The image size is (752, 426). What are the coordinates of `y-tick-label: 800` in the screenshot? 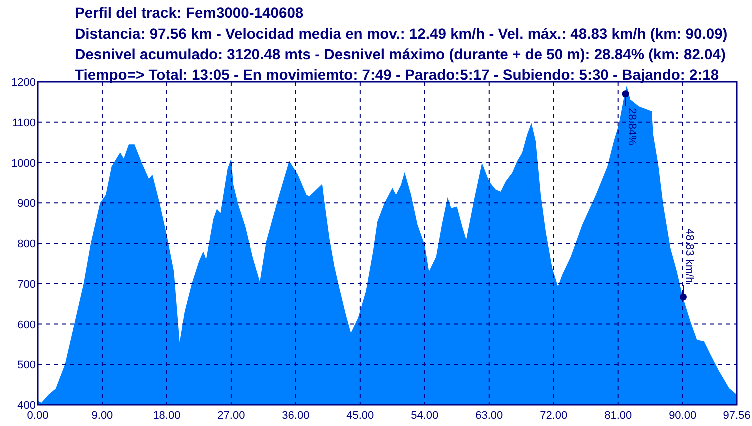 It's located at (27, 244).